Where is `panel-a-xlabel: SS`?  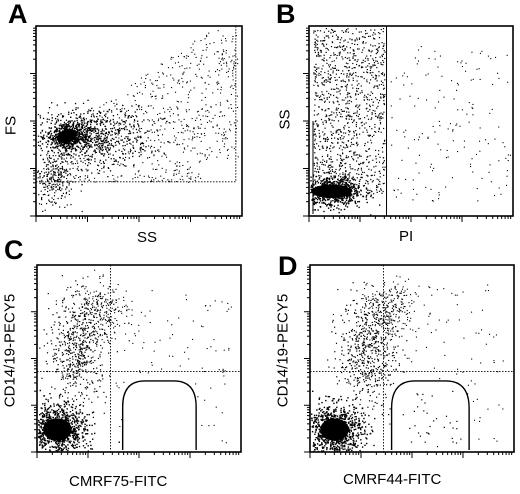 panel-a-xlabel: SS is located at coordinates (147, 237).